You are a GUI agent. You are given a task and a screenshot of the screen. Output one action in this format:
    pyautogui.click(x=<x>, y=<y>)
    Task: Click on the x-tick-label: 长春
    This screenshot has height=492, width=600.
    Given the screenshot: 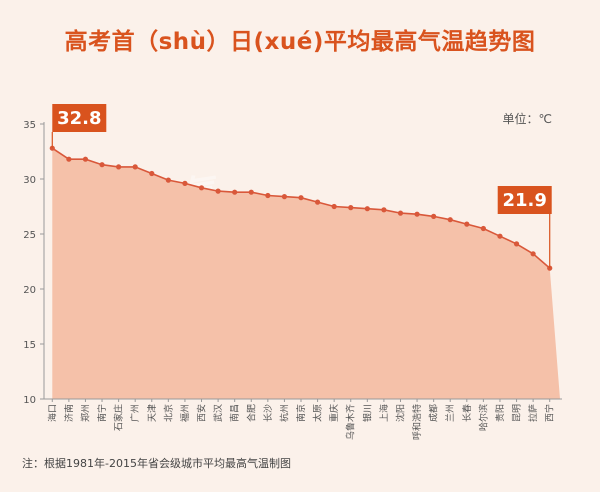 What is the action you would take?
    pyautogui.click(x=467, y=413)
    